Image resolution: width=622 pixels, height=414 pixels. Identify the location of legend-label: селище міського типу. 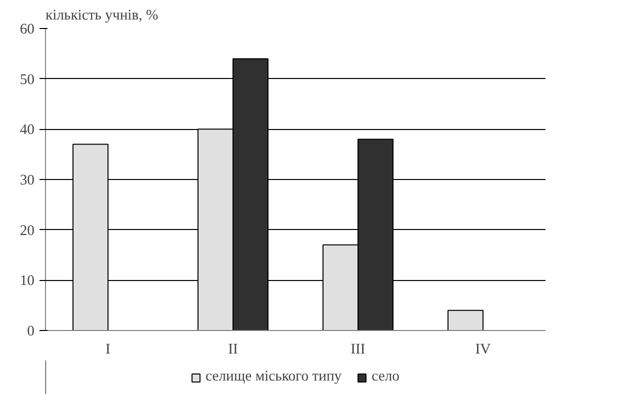
(274, 377).